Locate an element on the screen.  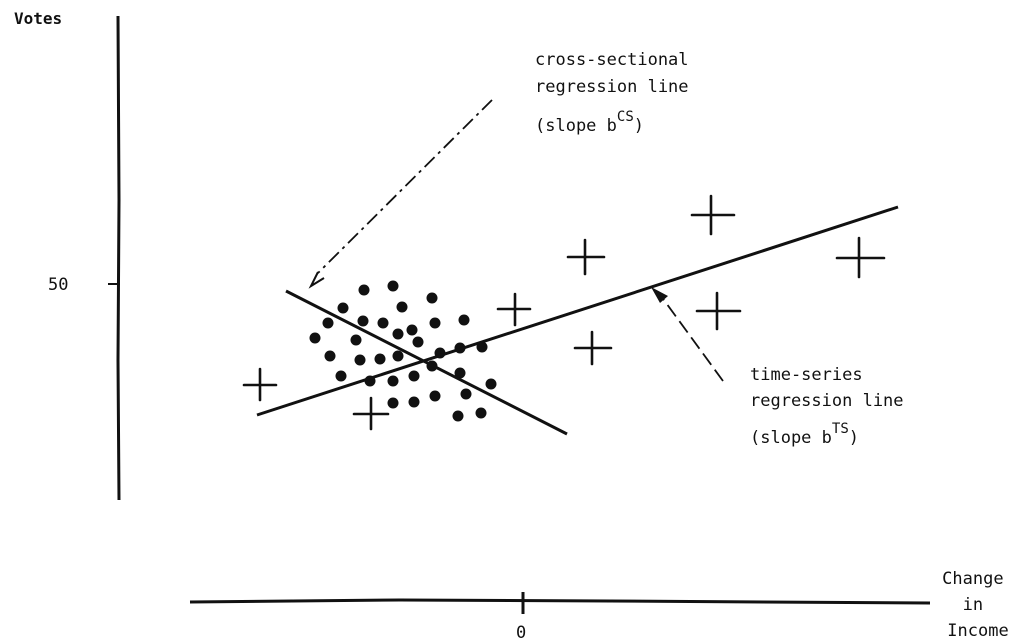
cross-sectional-pointer-arrow is located at coordinates (405, 186).